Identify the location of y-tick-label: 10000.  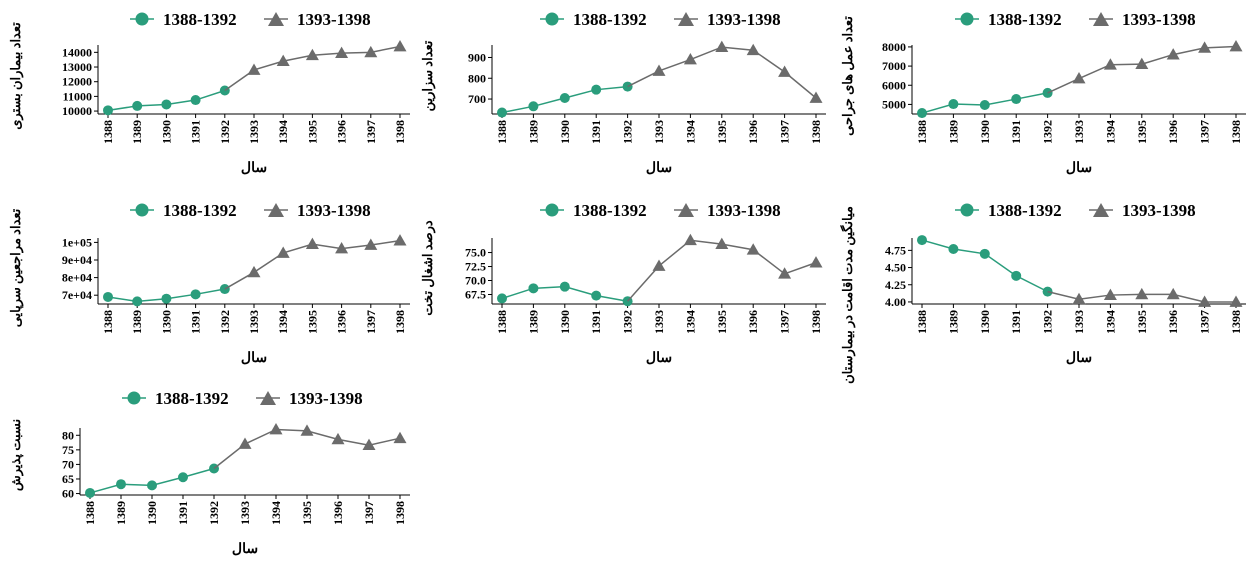
(77, 111).